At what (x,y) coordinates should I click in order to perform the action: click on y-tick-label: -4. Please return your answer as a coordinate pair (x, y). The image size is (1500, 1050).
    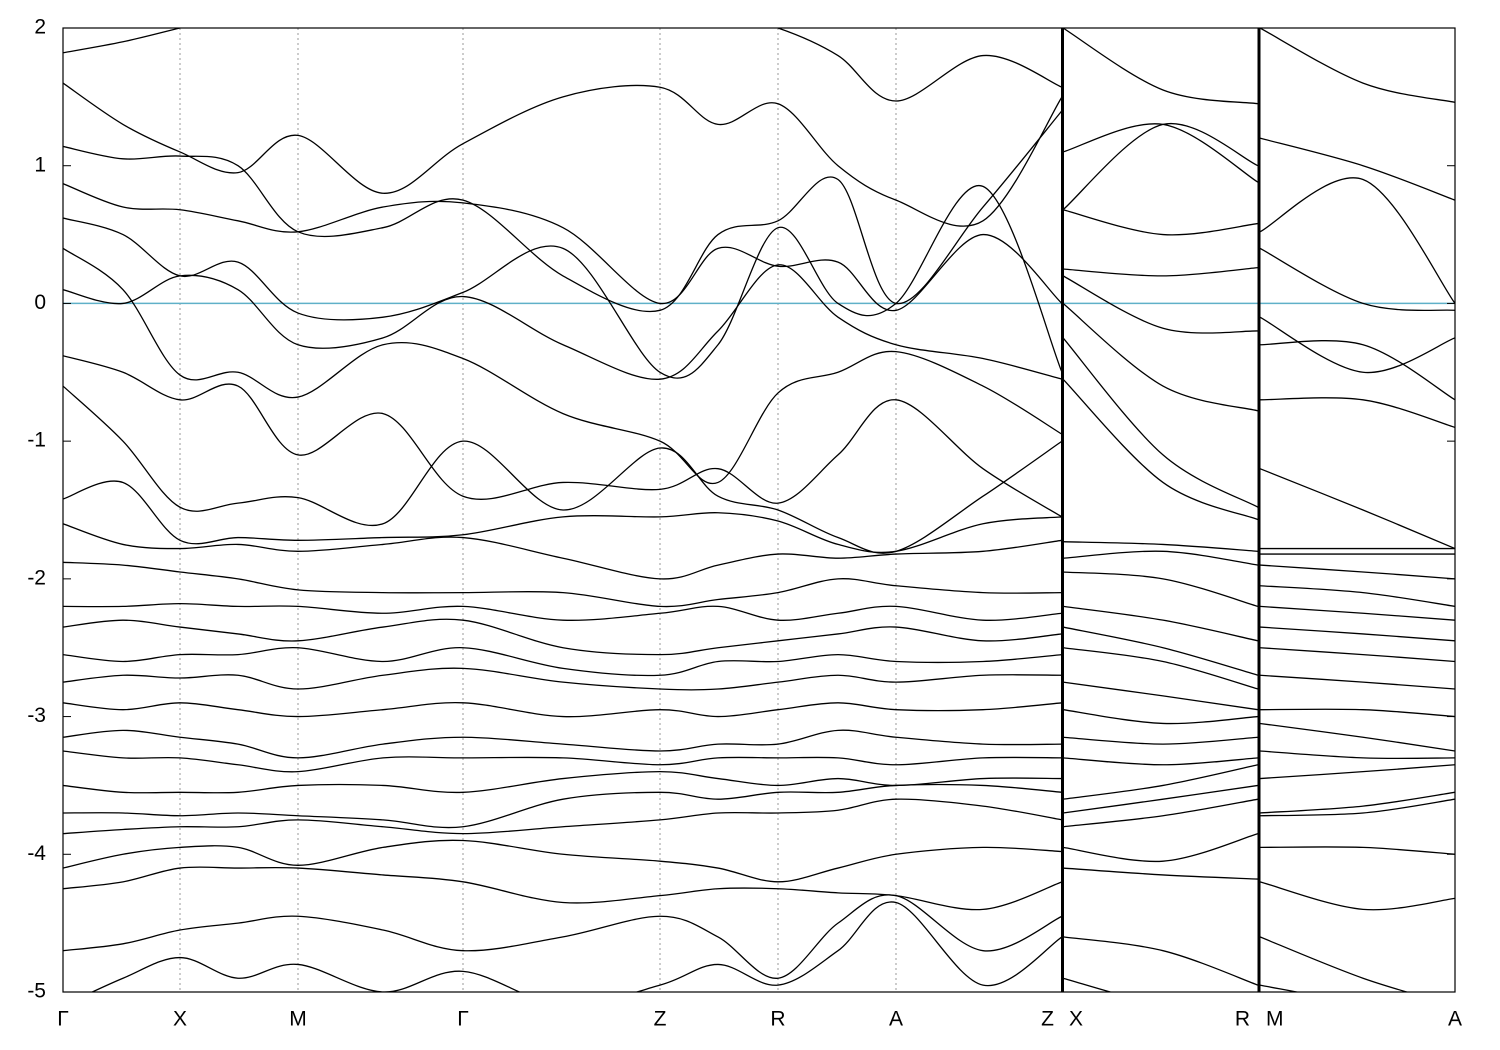
    Looking at the image, I should click on (36, 853).